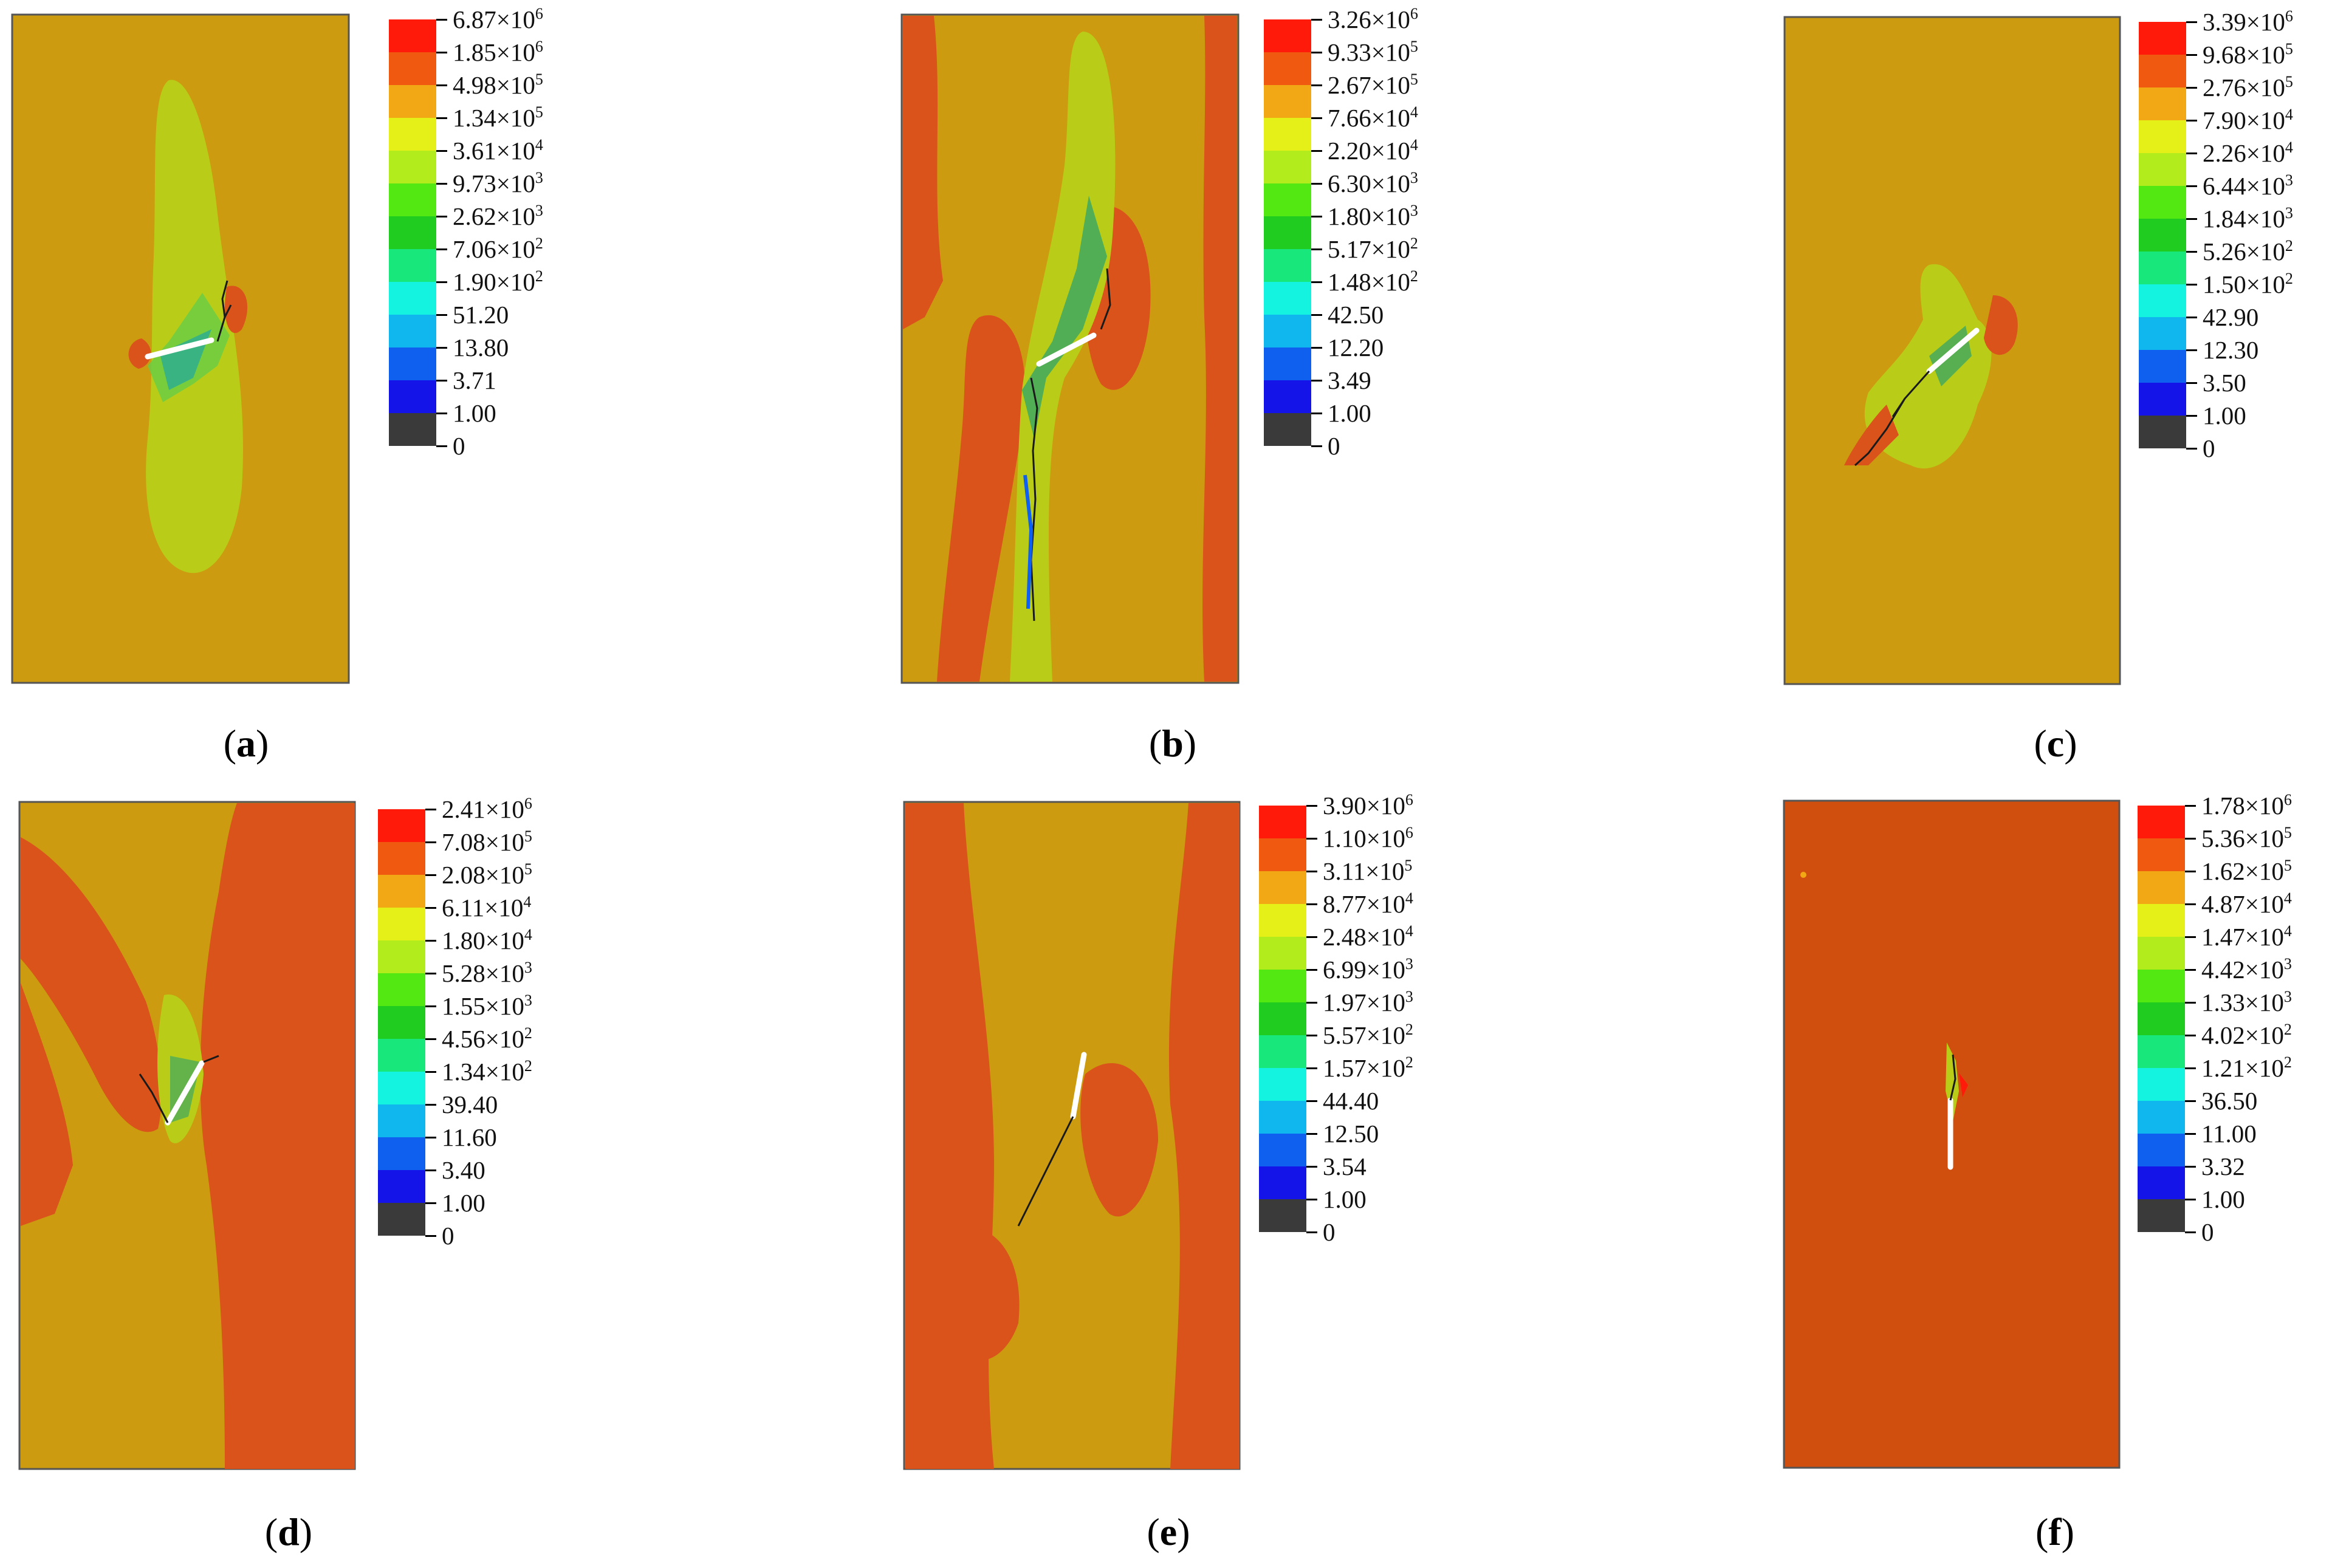 The image size is (2332, 1568). What do you see at coordinates (1373, 19) in the screenshot?
I see `legend-label: 3.26×10⁶` at bounding box center [1373, 19].